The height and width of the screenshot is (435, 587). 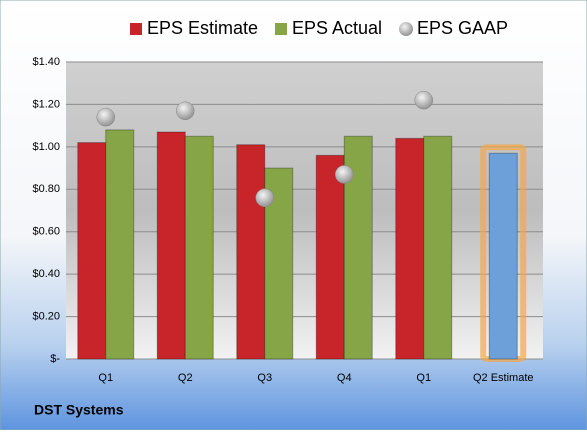 What do you see at coordinates (462, 28) in the screenshot?
I see `legend-label: EPS GAAP` at bounding box center [462, 28].